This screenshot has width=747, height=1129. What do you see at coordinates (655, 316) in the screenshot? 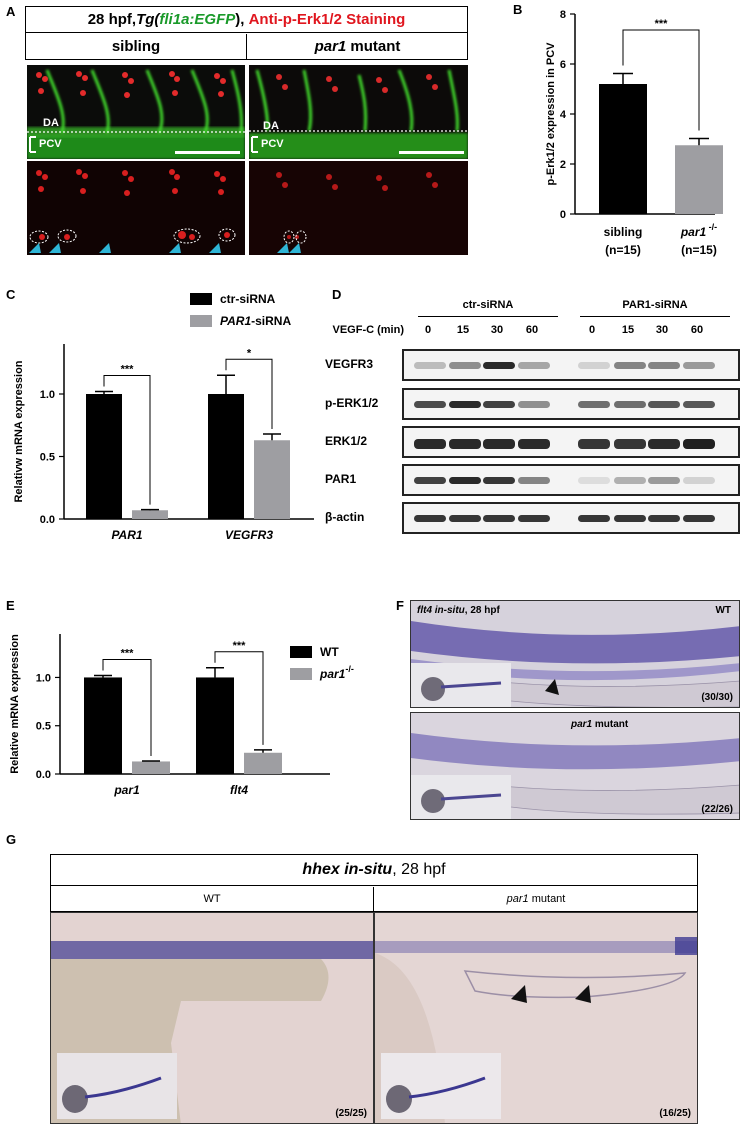
I see `wb-group-par1-line` at bounding box center [655, 316].